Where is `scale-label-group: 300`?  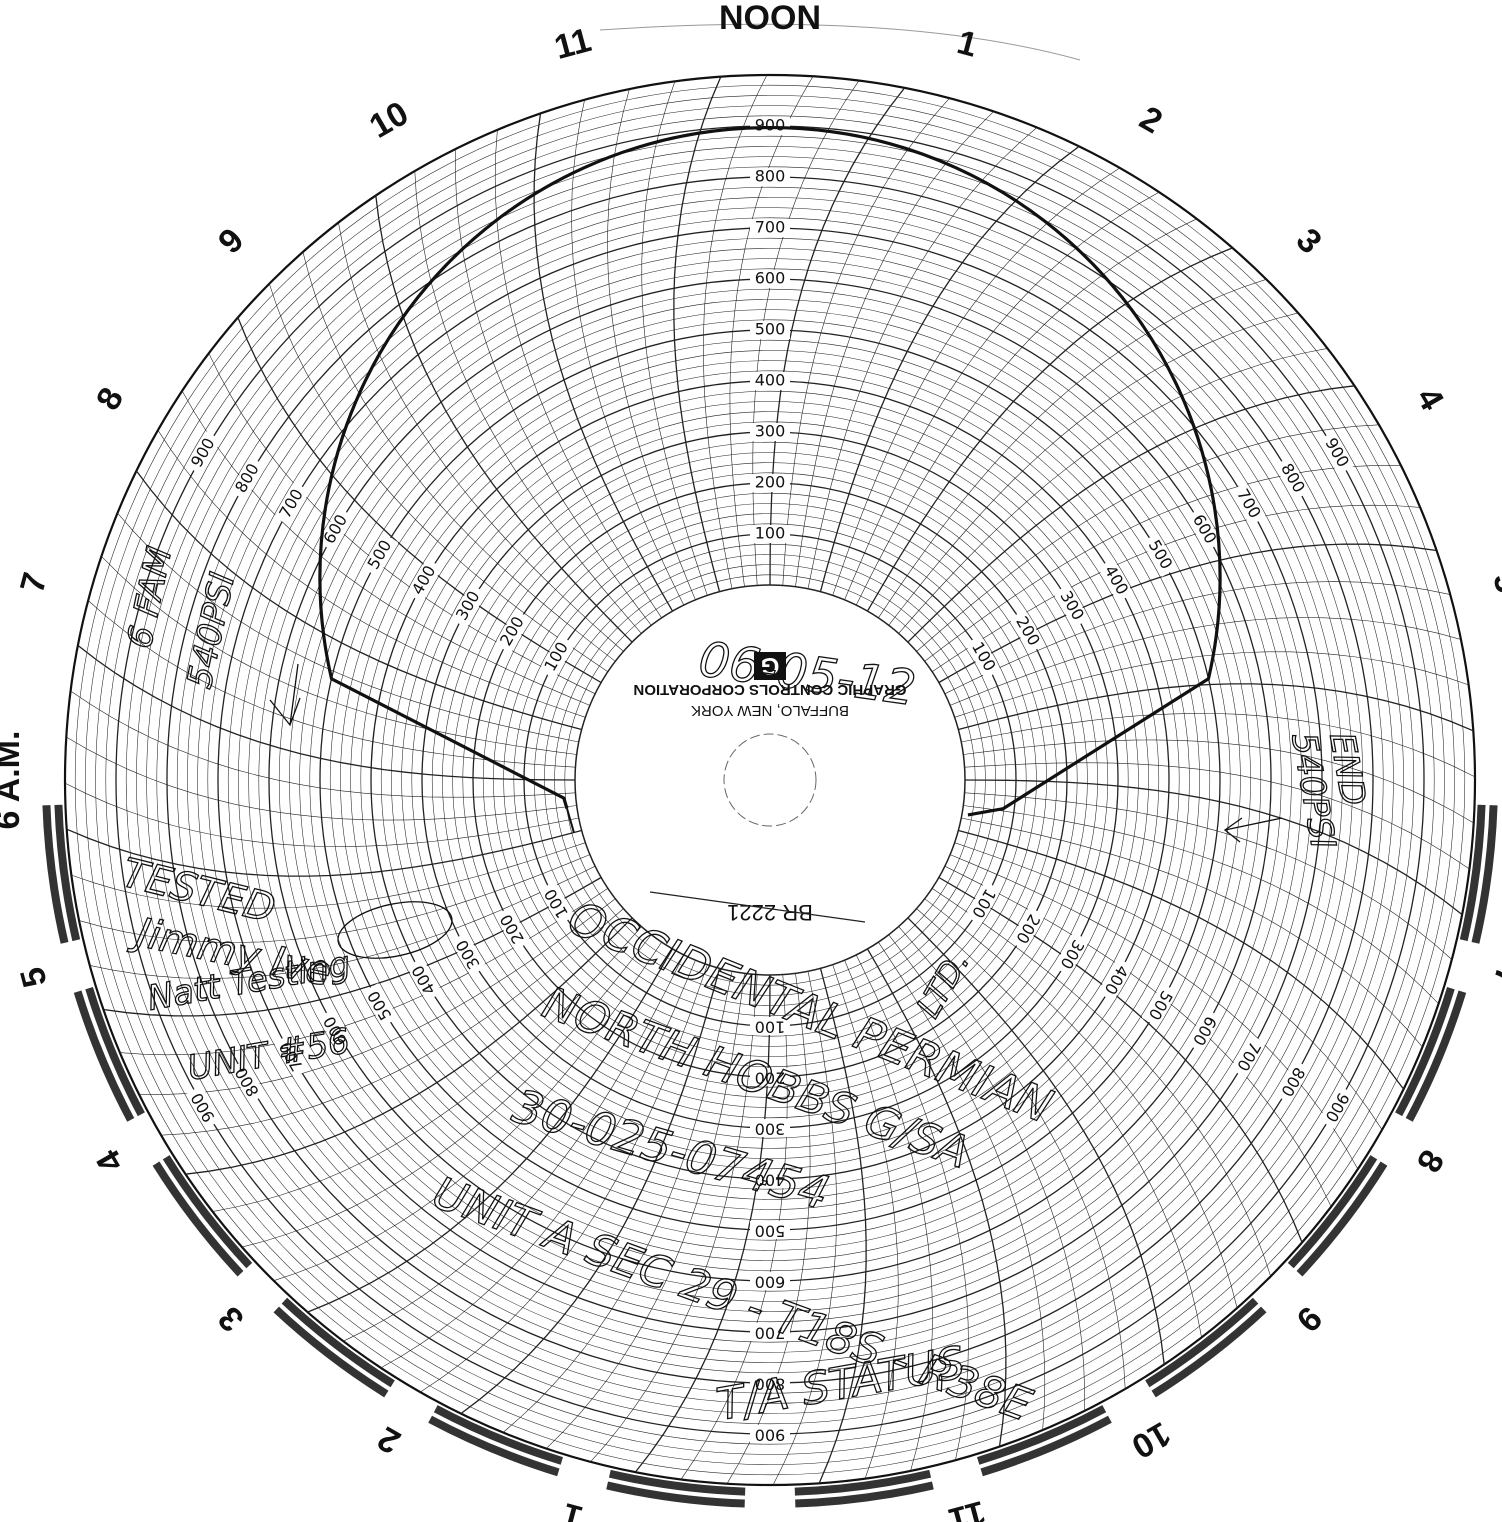 scale-label-group: 300 is located at coordinates (770, 1129).